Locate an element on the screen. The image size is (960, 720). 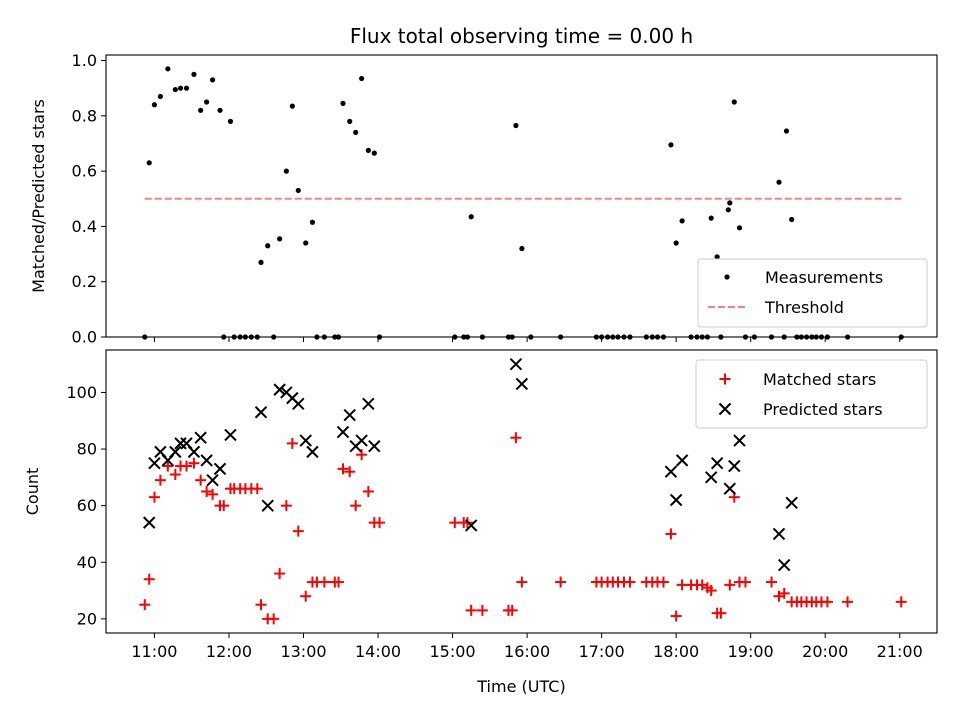
bottom-x-tick-label: 18:00 is located at coordinates (676, 651).